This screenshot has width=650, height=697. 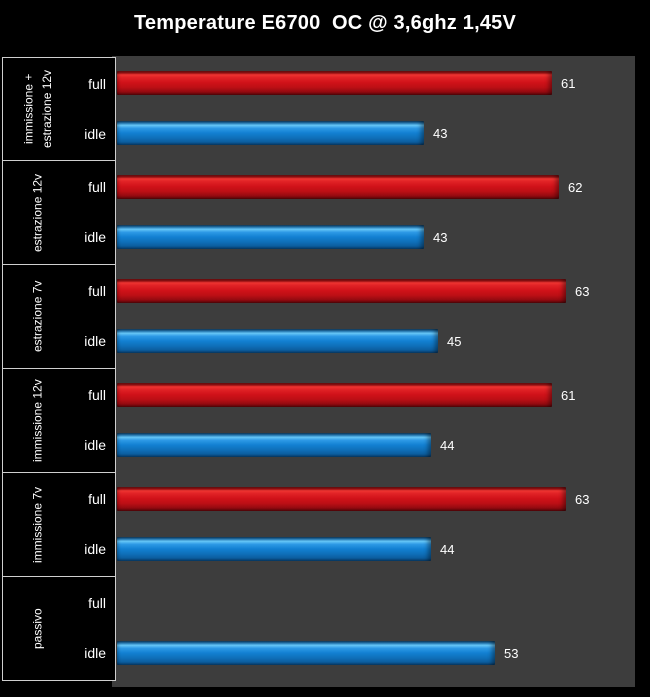 What do you see at coordinates (37, 524) in the screenshot?
I see `category-label: immissione 7v` at bounding box center [37, 524].